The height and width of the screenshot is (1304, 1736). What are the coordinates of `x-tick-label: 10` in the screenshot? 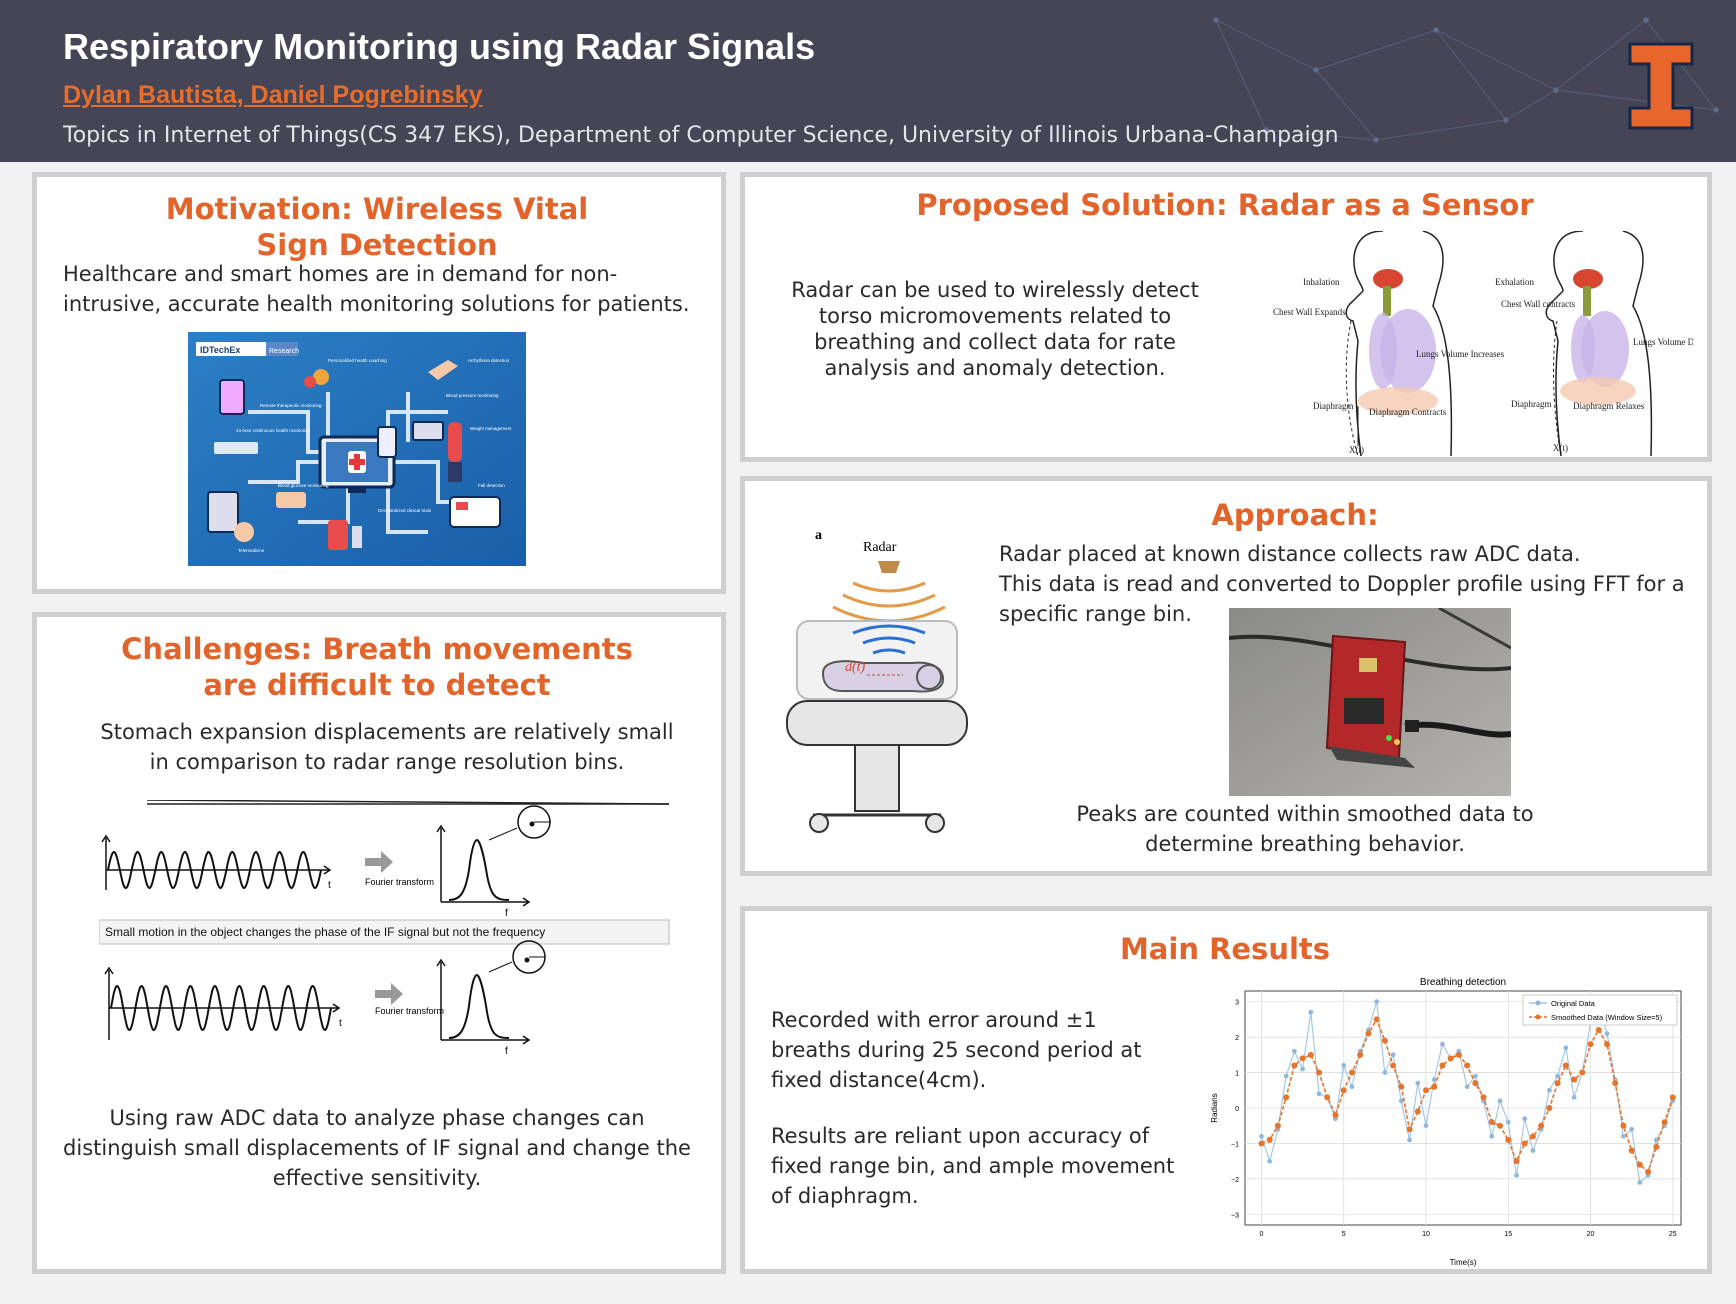 It's located at (1426, 1234).